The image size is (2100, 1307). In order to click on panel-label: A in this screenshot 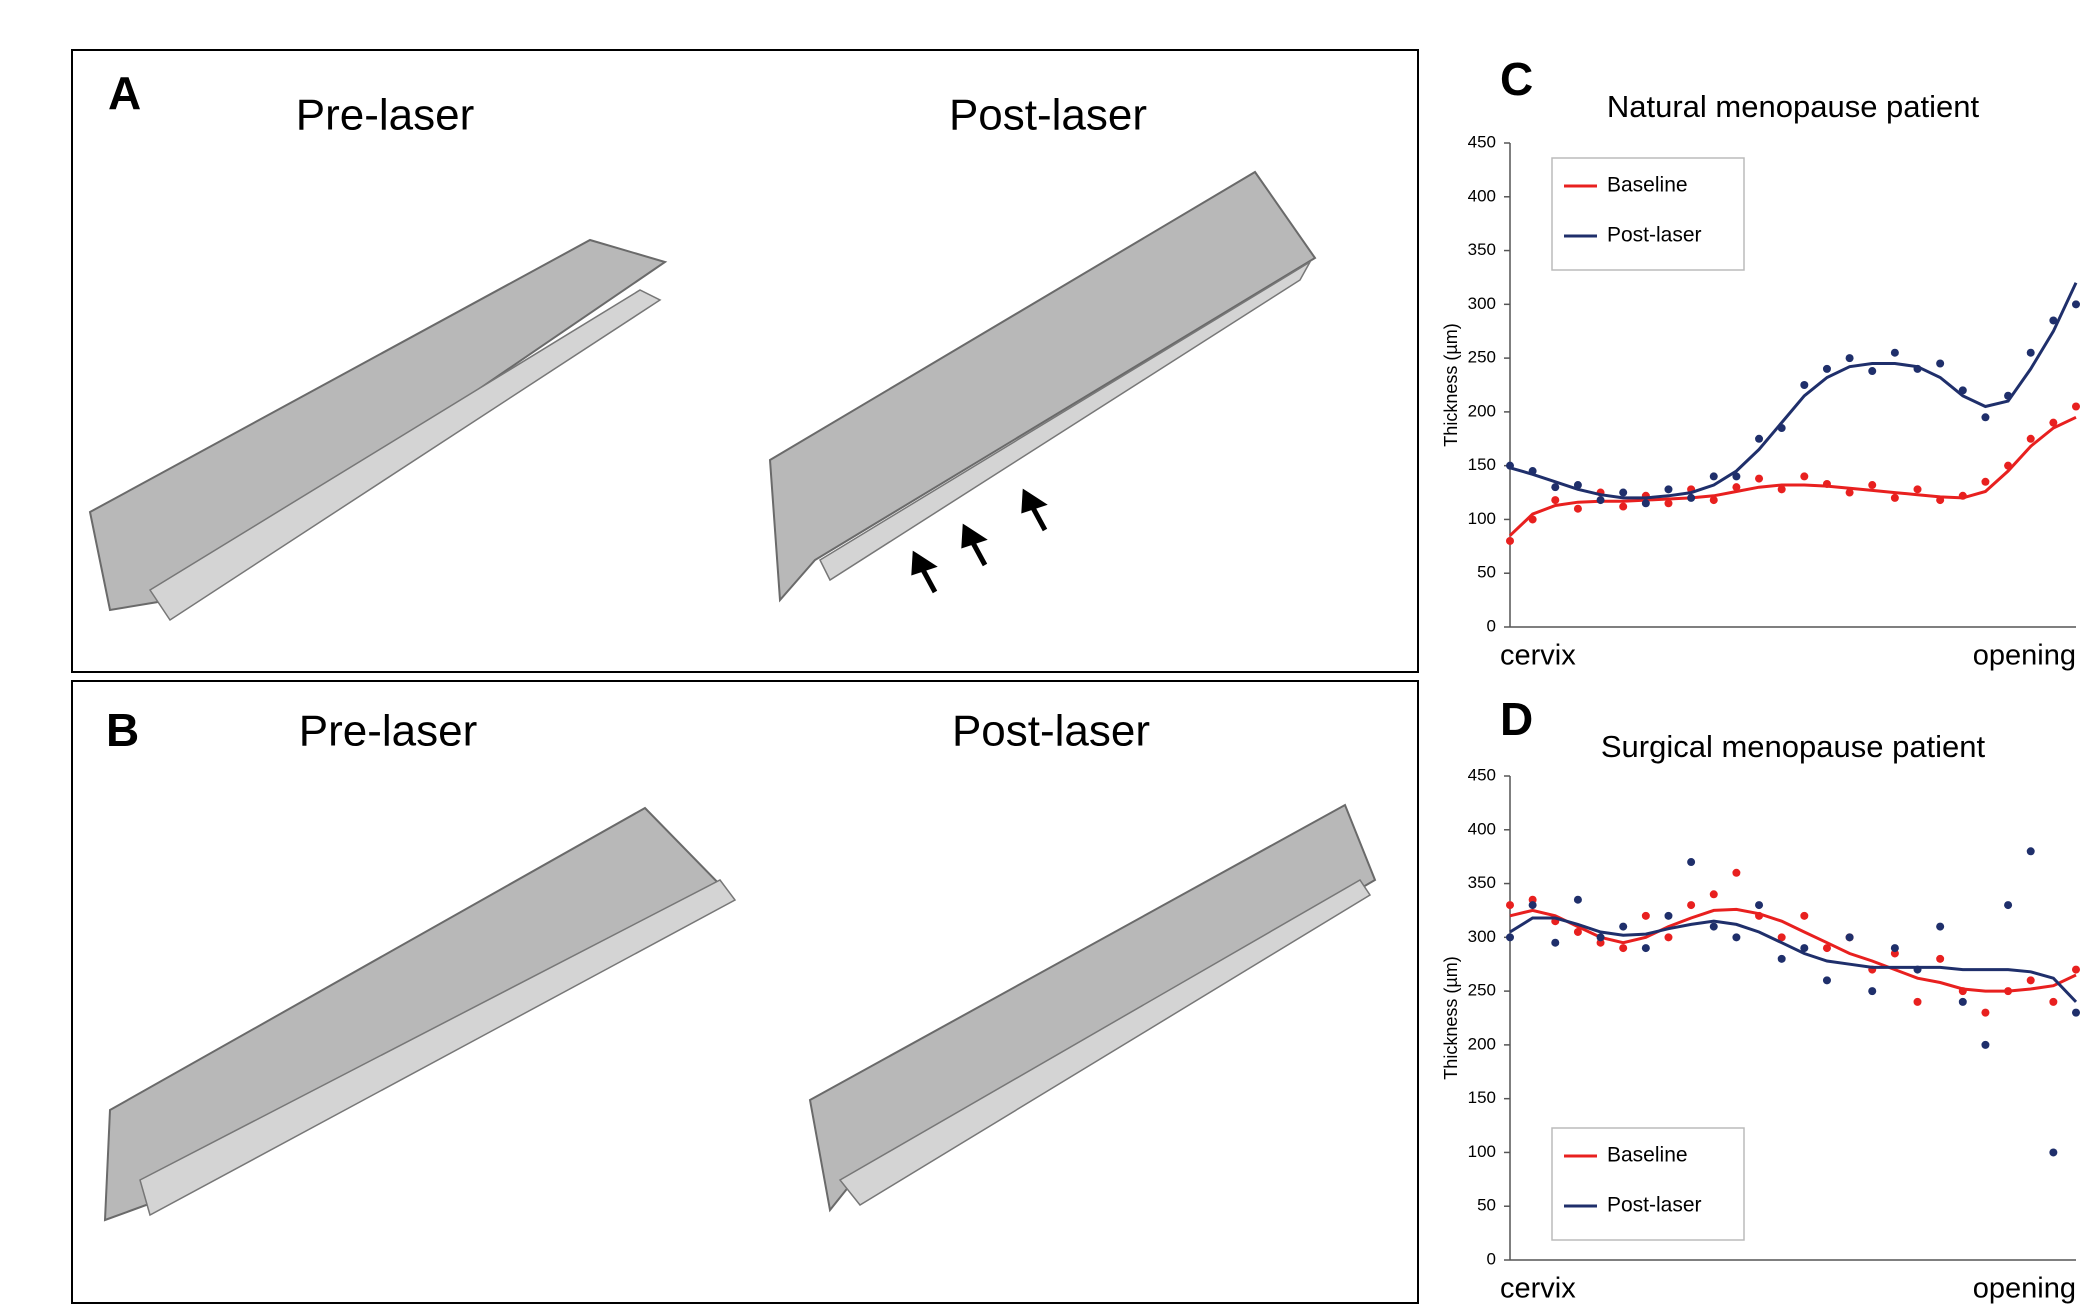, I will do `click(124, 93)`.